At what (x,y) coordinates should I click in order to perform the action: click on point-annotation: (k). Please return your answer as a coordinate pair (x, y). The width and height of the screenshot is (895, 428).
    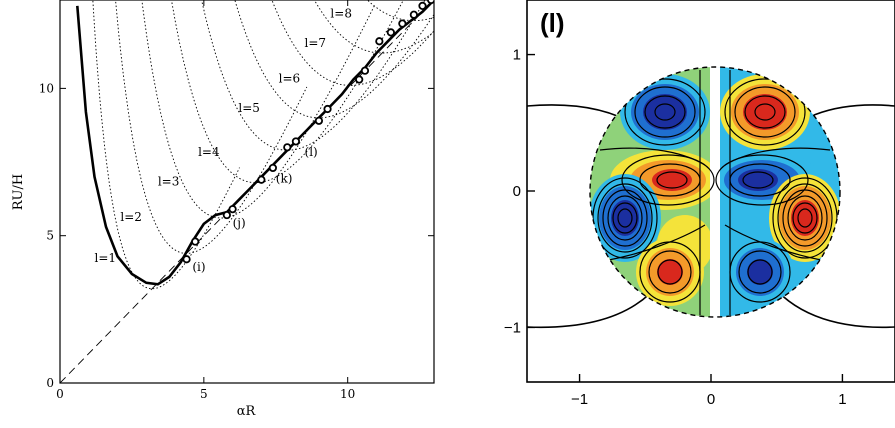
    Looking at the image, I should click on (284, 179).